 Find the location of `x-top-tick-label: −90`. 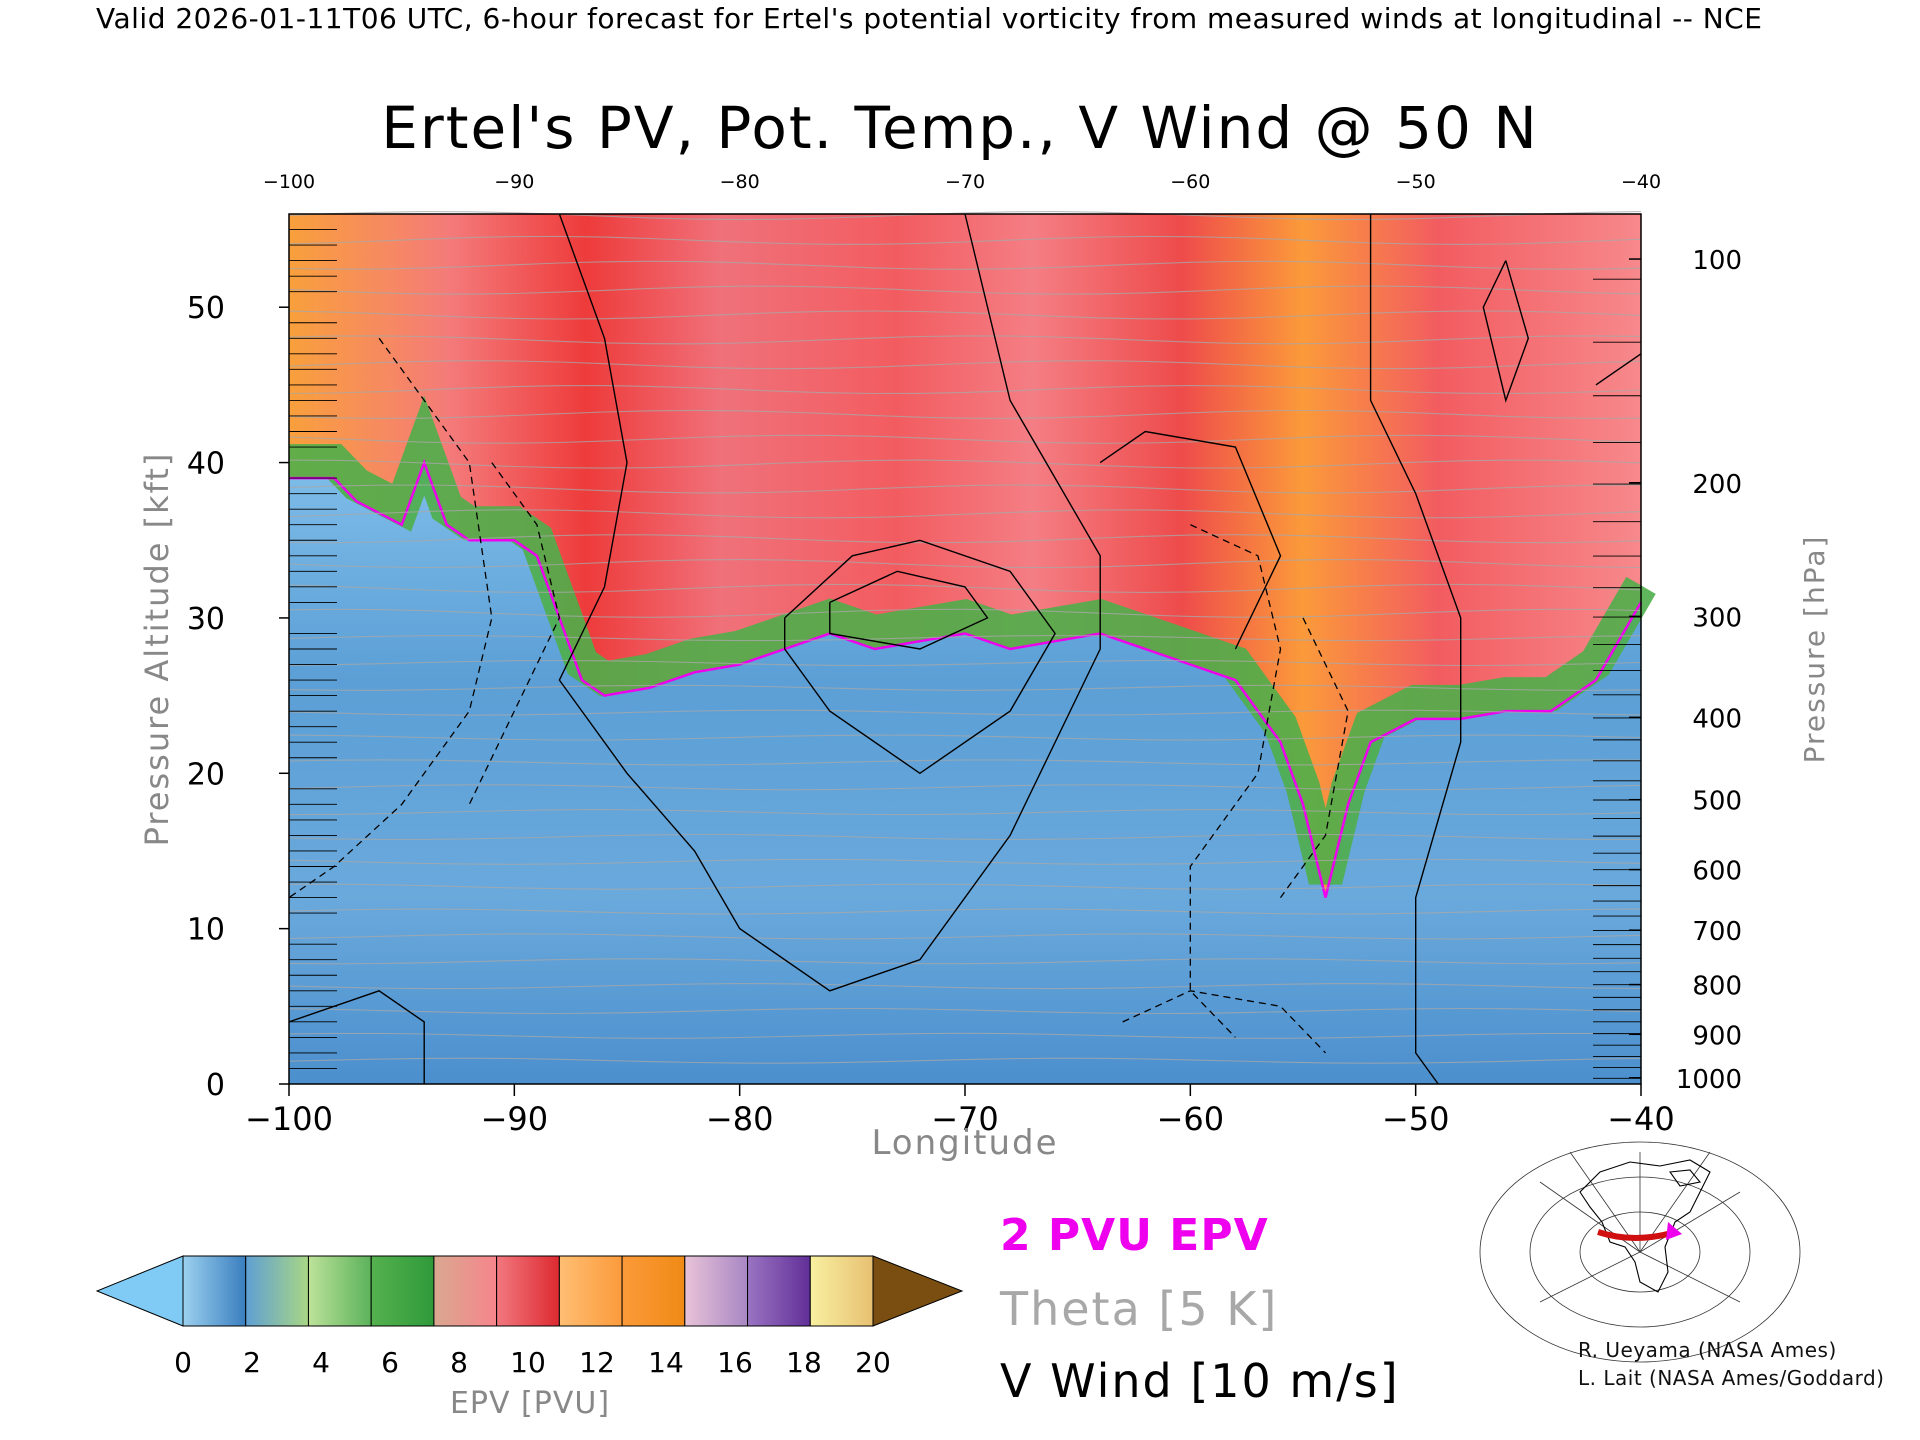

x-top-tick-label: −90 is located at coordinates (514, 182).